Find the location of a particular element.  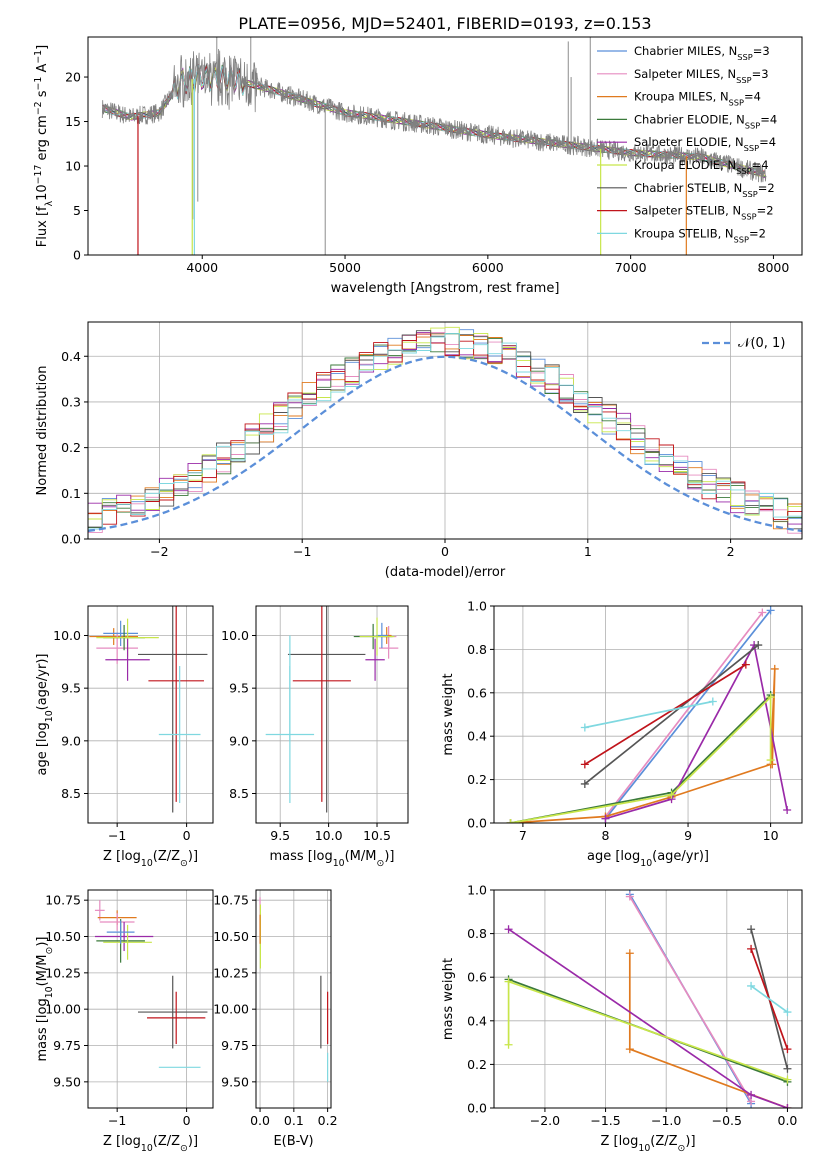

x-tick-label: −1.5 is located at coordinates (605, 1120).